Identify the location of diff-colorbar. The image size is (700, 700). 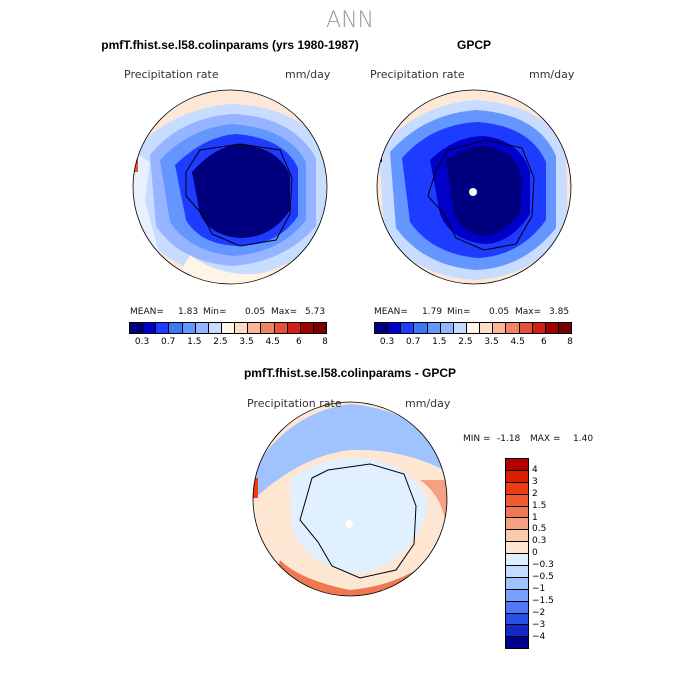
(517, 554).